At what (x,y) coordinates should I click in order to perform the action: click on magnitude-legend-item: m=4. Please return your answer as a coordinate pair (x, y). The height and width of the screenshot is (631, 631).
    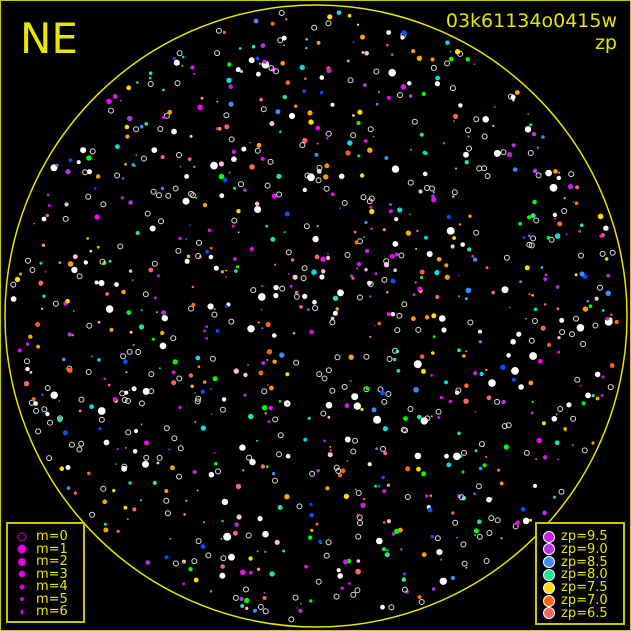
    Looking at the image, I should click on (45, 586).